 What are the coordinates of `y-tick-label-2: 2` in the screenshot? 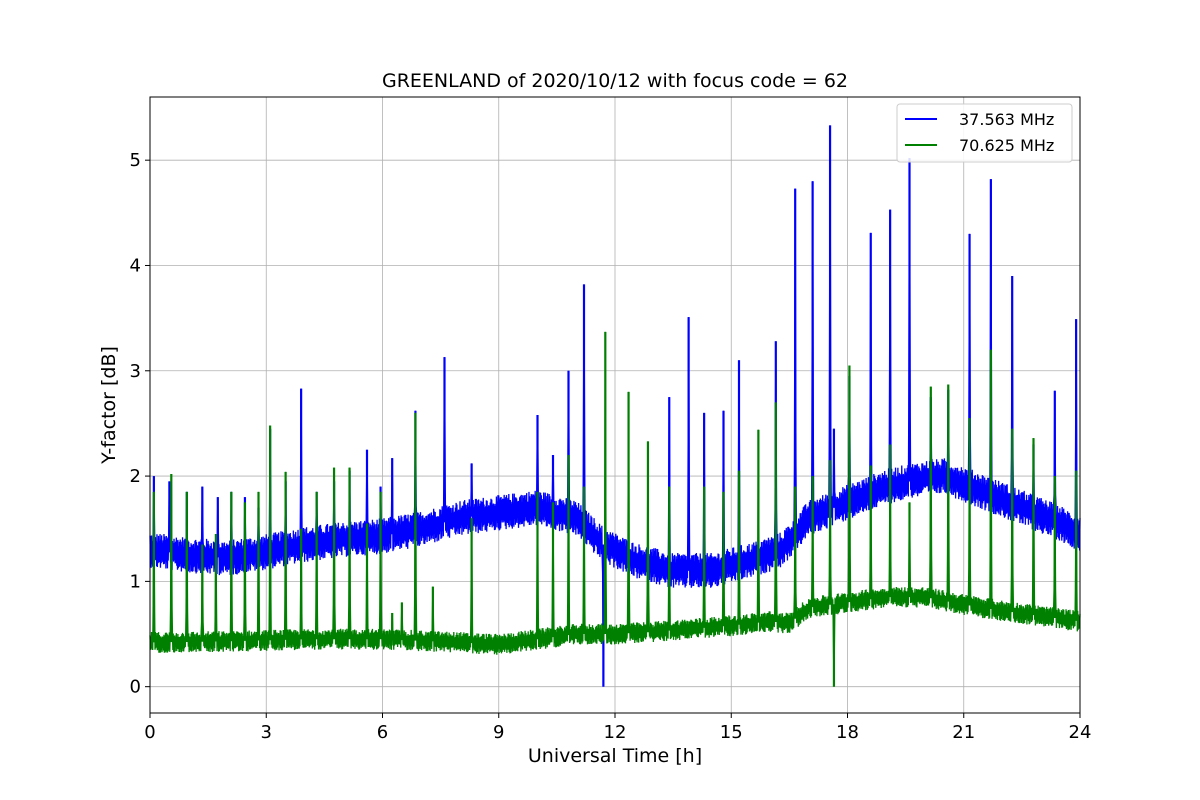 It's located at (135, 476).